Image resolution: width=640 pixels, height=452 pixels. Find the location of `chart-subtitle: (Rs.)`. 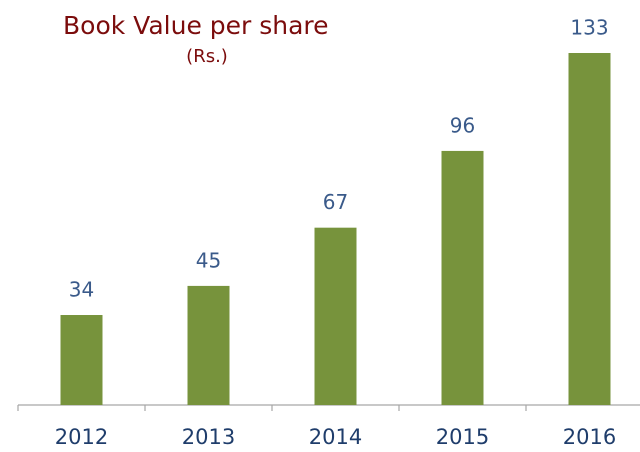

chart-subtitle: (Rs.) is located at coordinates (207, 56).